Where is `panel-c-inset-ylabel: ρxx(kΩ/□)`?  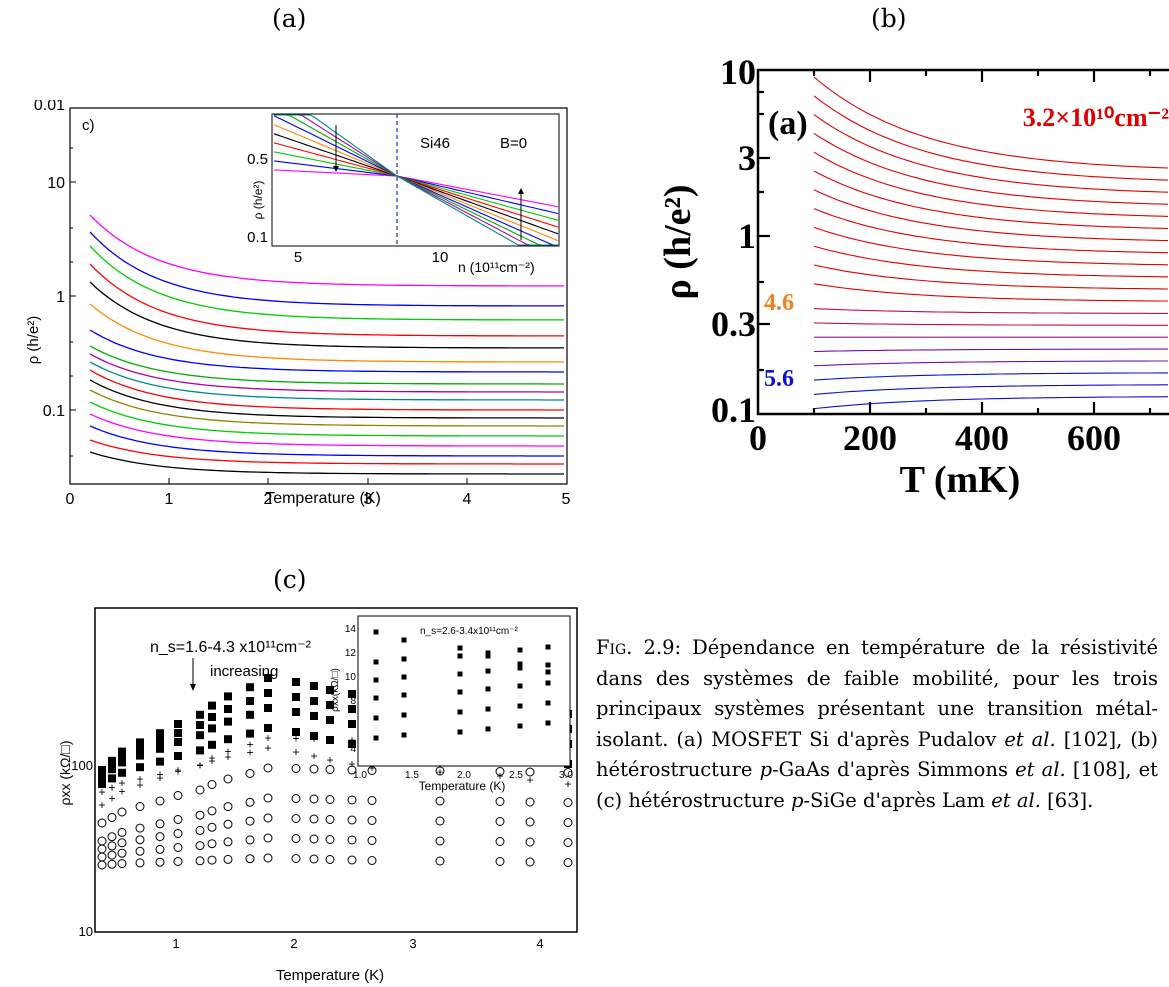 panel-c-inset-ylabel: ρxx(kΩ/□) is located at coordinates (335, 690).